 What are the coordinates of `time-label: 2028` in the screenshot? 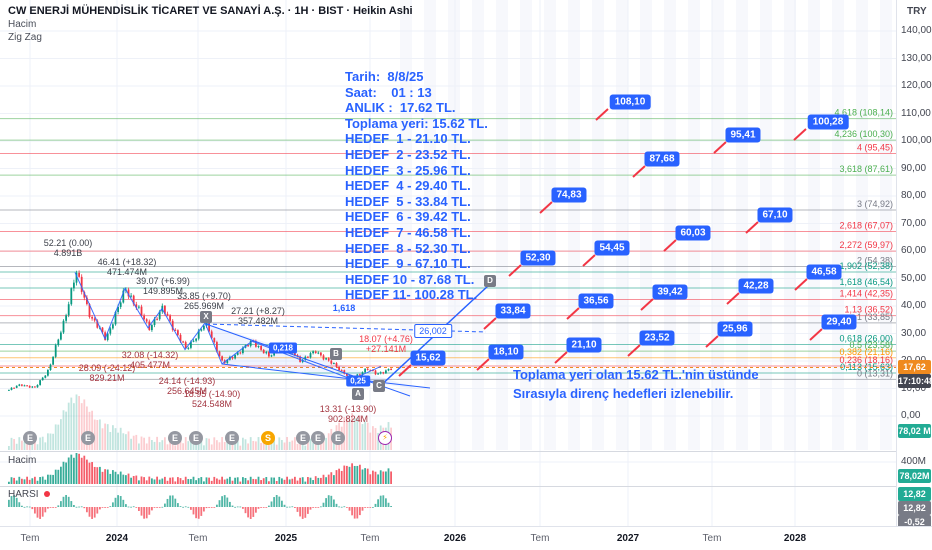 It's located at (795, 538).